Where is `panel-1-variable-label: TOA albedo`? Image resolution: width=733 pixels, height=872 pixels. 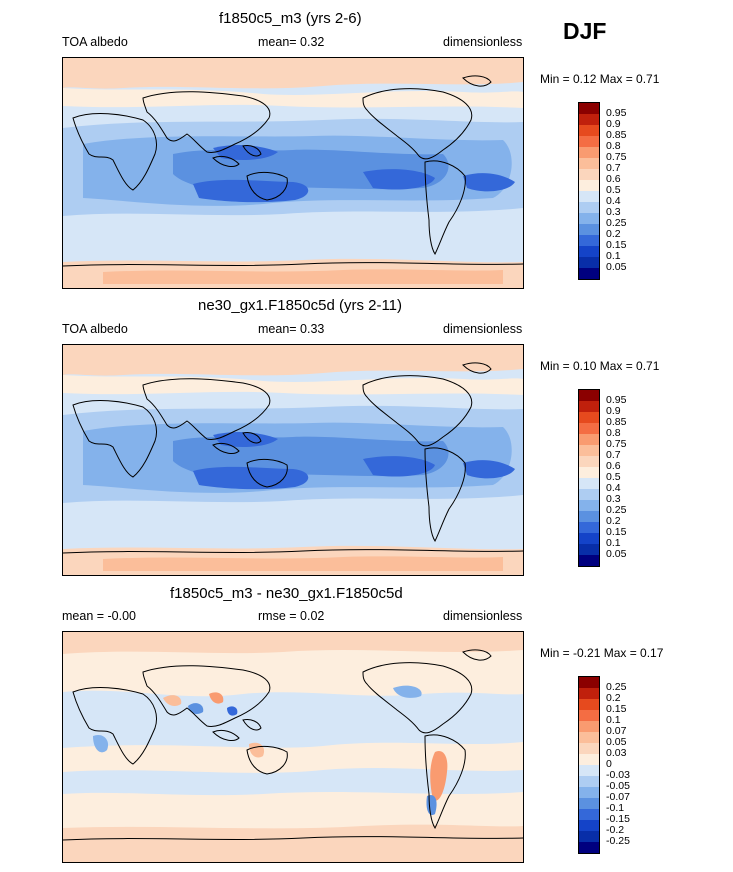
panel-1-variable-label: TOA albedo is located at coordinates (95, 42).